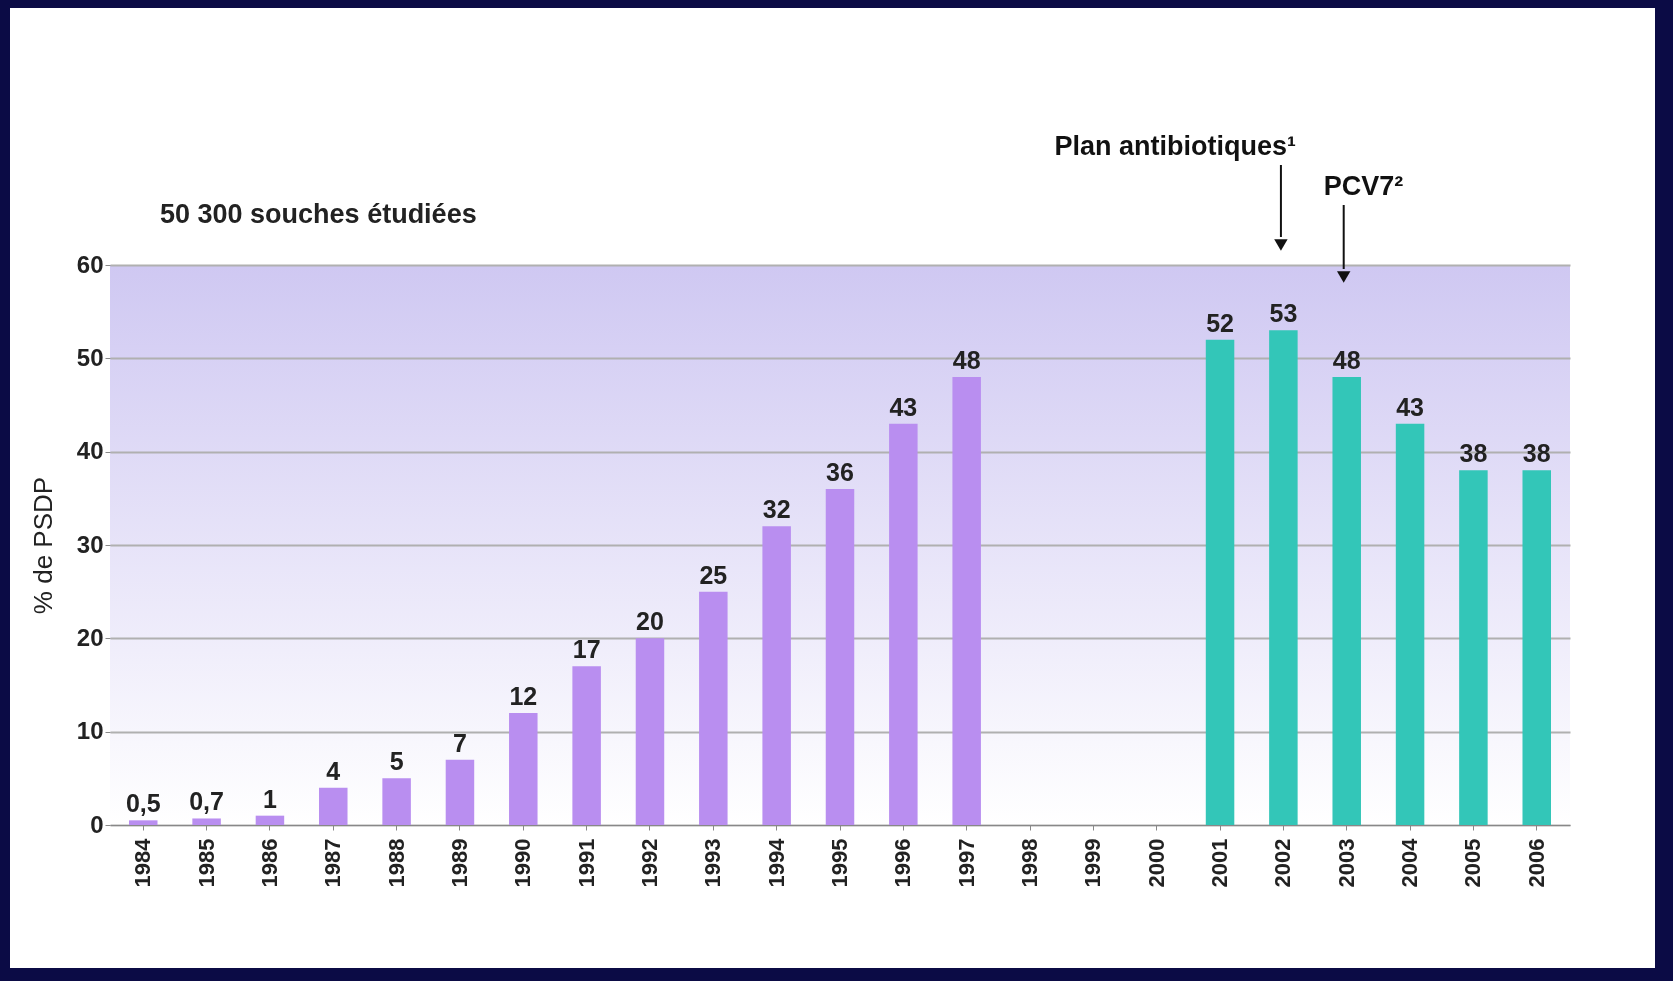 The height and width of the screenshot is (981, 1673). What do you see at coordinates (1220, 322) in the screenshot?
I see `data-label: 52` at bounding box center [1220, 322].